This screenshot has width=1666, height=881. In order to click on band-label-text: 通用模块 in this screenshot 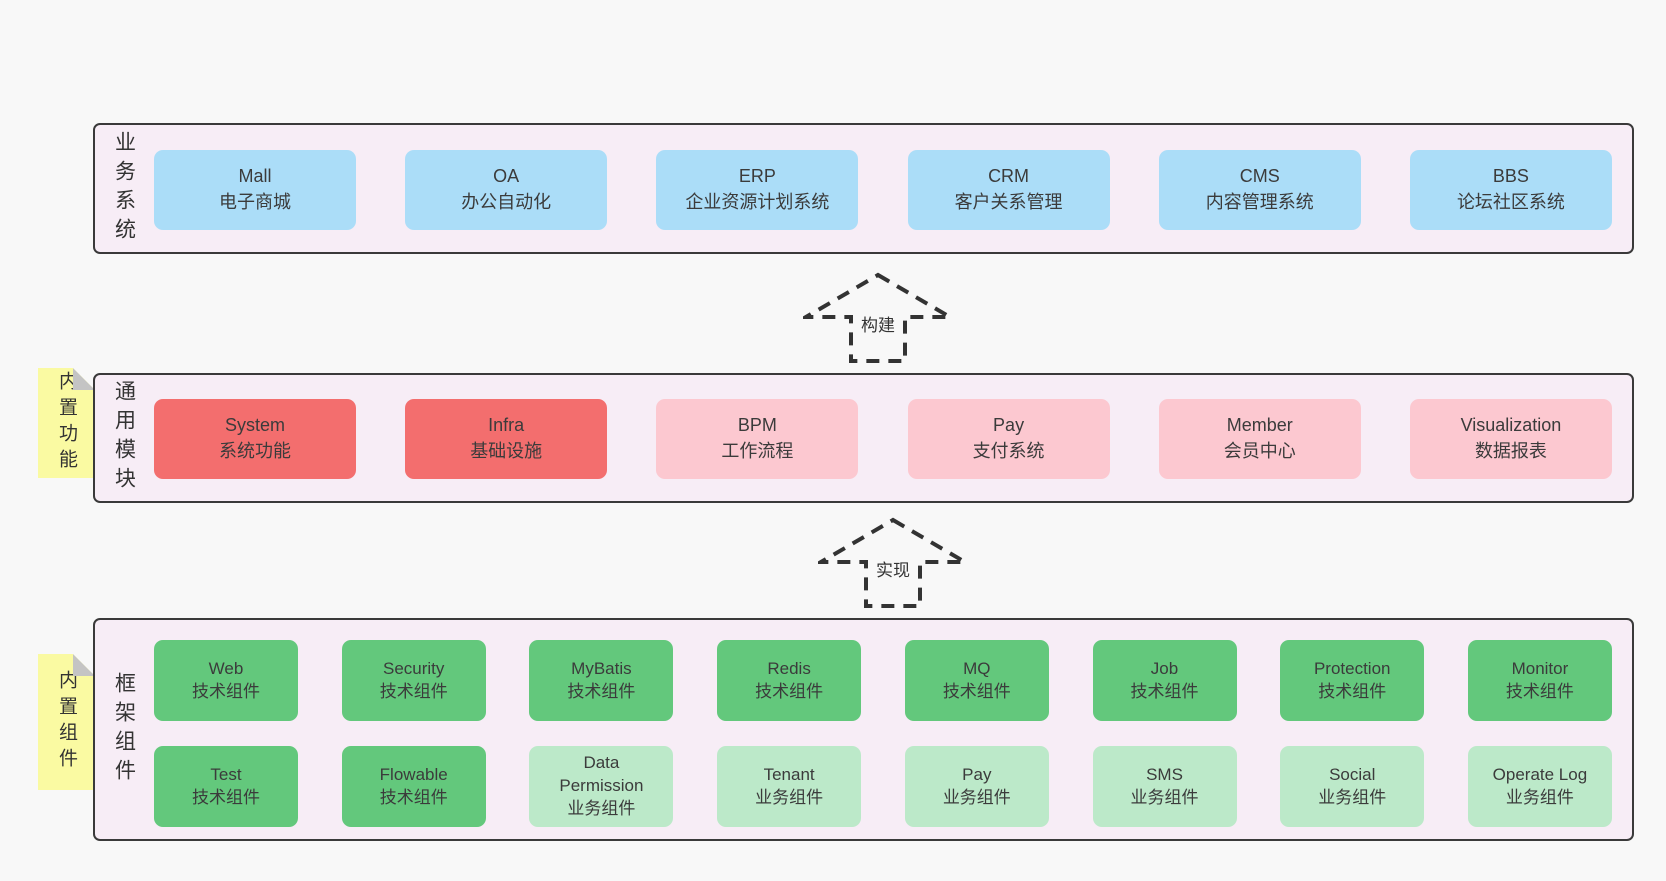, I will do `click(124, 438)`.